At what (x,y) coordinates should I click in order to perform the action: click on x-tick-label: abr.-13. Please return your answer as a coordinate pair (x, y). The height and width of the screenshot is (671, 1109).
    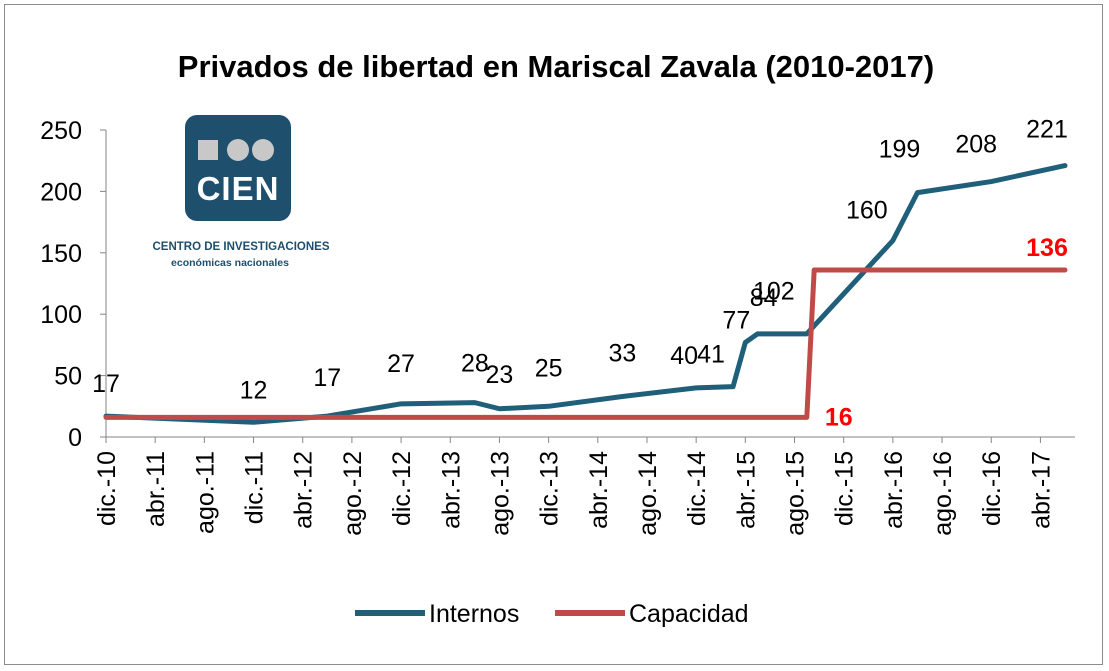
    Looking at the image, I should click on (451, 490).